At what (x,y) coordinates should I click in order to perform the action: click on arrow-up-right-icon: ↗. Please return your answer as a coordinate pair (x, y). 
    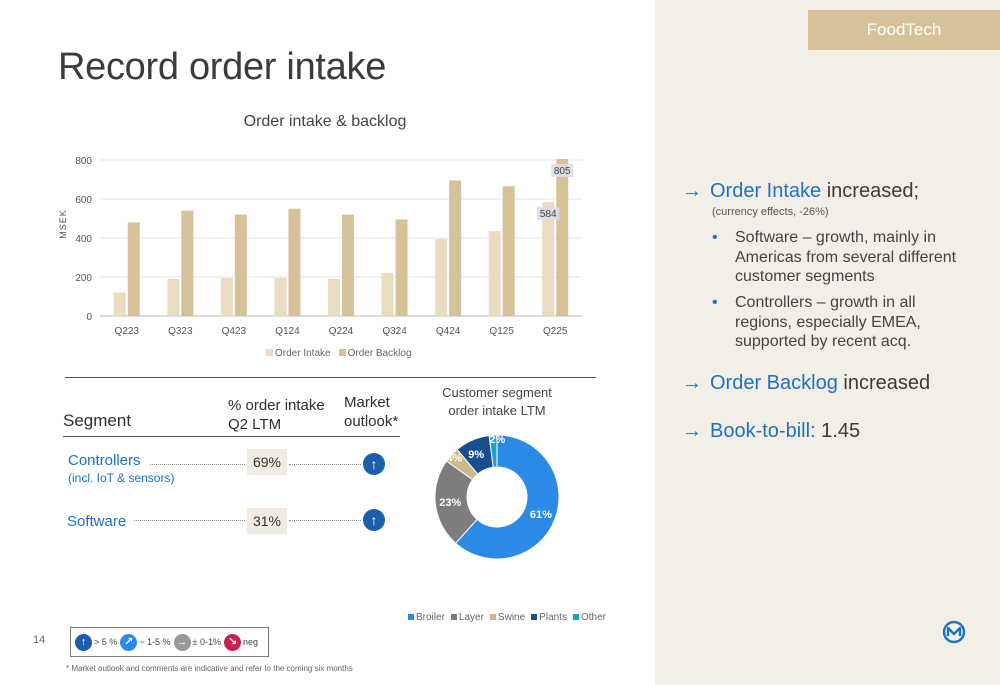
    Looking at the image, I should click on (129, 642).